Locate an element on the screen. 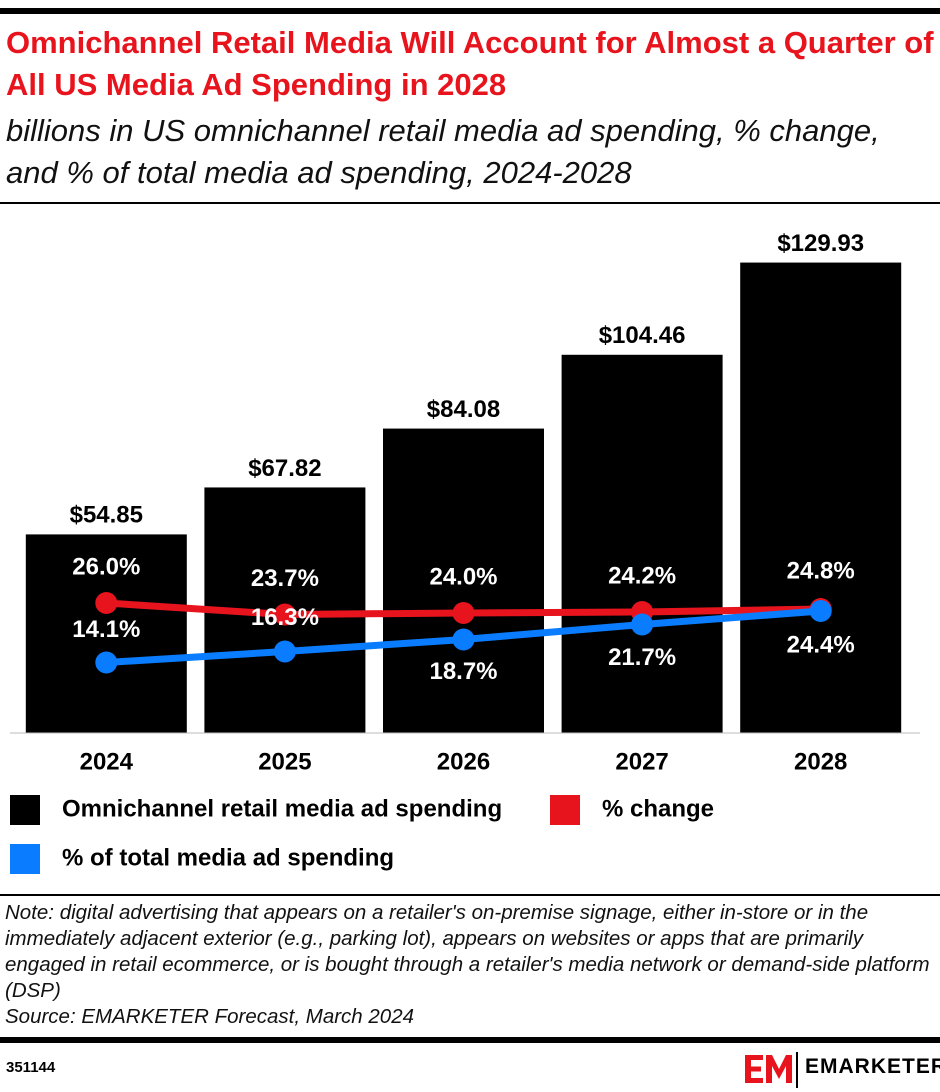  chart-id: 351144 is located at coordinates (31, 1067).